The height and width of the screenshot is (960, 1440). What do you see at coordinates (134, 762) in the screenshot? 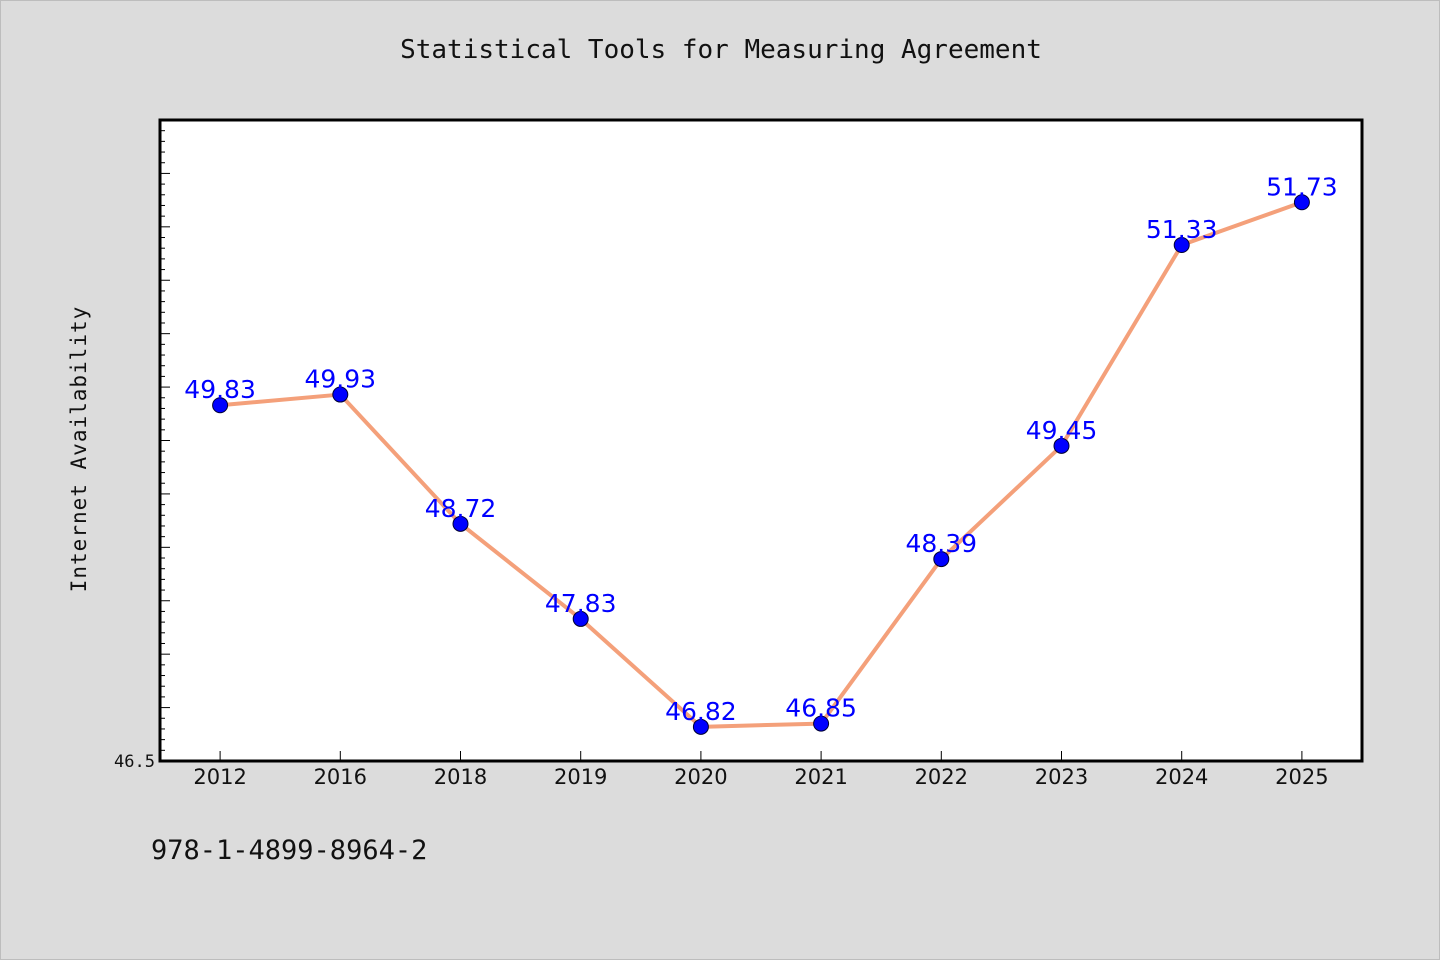
I see `y-tick-label: 46.5` at bounding box center [134, 762].